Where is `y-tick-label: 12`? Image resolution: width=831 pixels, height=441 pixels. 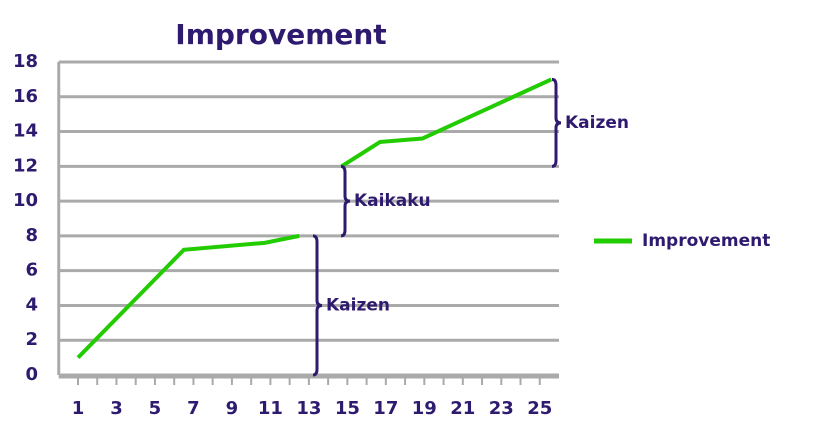 y-tick-label: 12 is located at coordinates (25, 165).